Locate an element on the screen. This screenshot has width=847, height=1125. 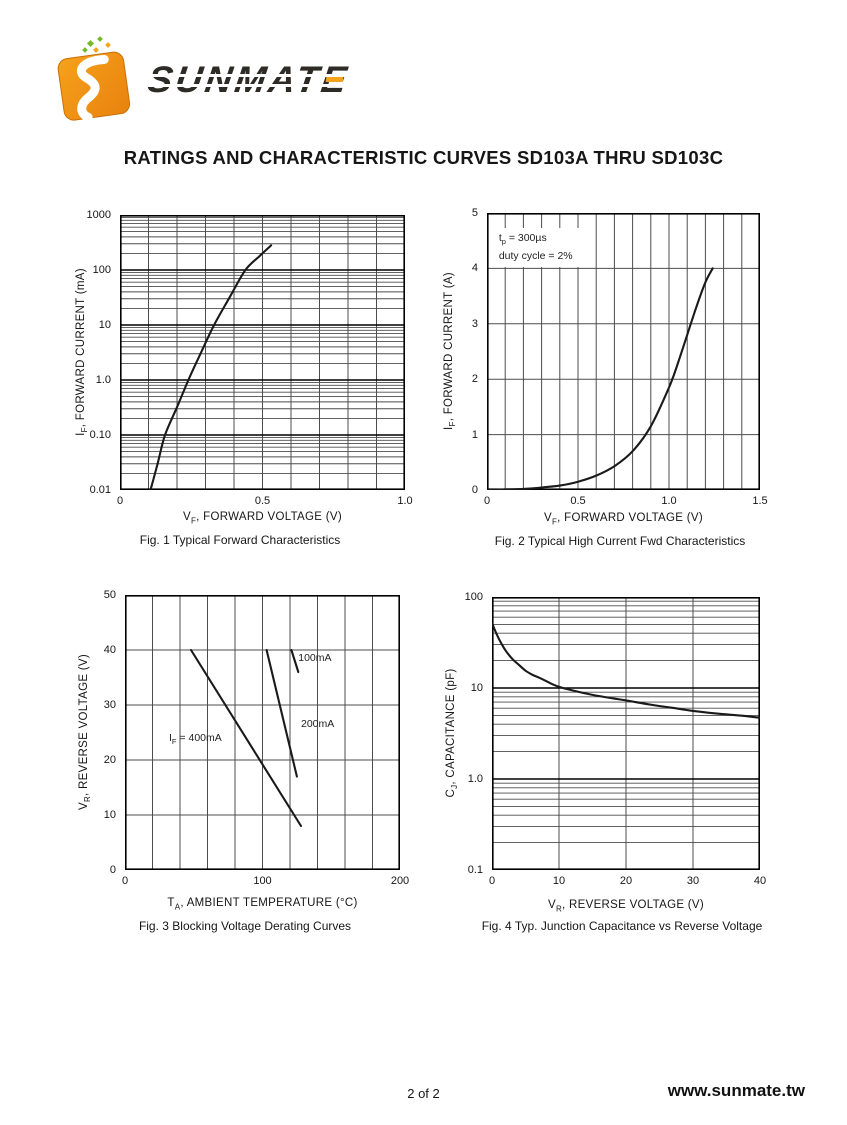
series-typical-junction-capacitance is located at coordinates (626, 671).